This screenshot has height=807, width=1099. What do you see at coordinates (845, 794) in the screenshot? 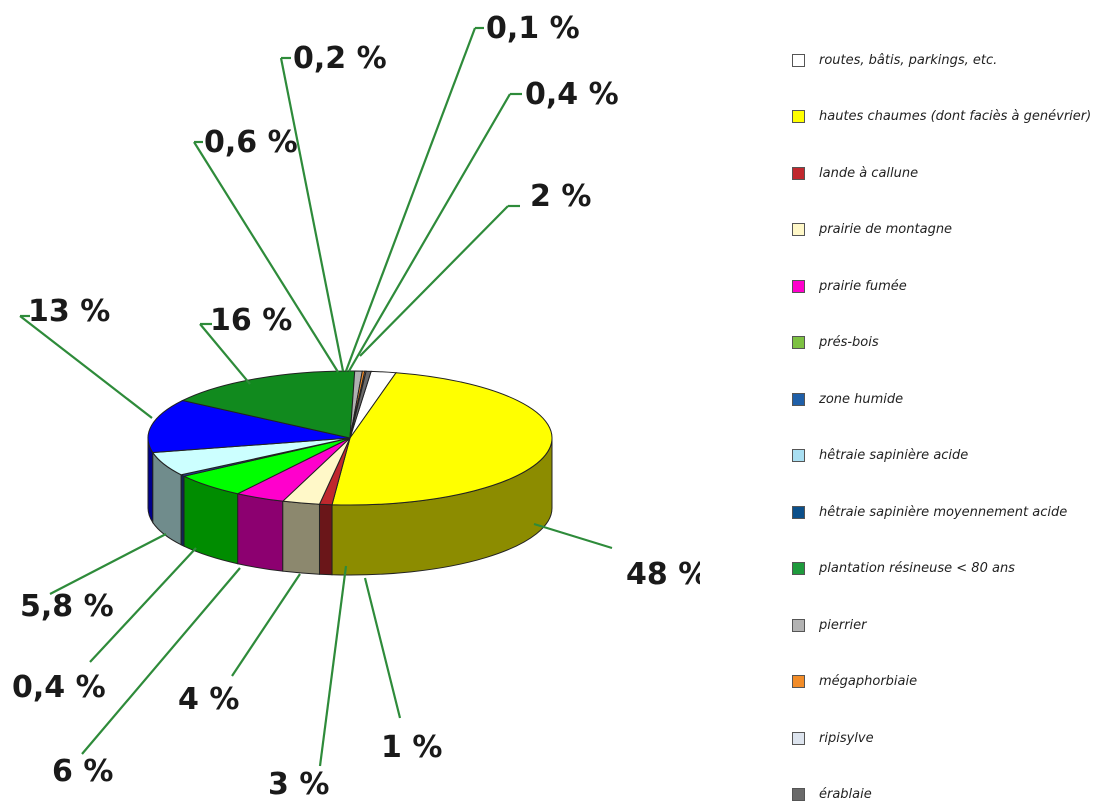
I see `legend-label: érablaie` at bounding box center [845, 794].